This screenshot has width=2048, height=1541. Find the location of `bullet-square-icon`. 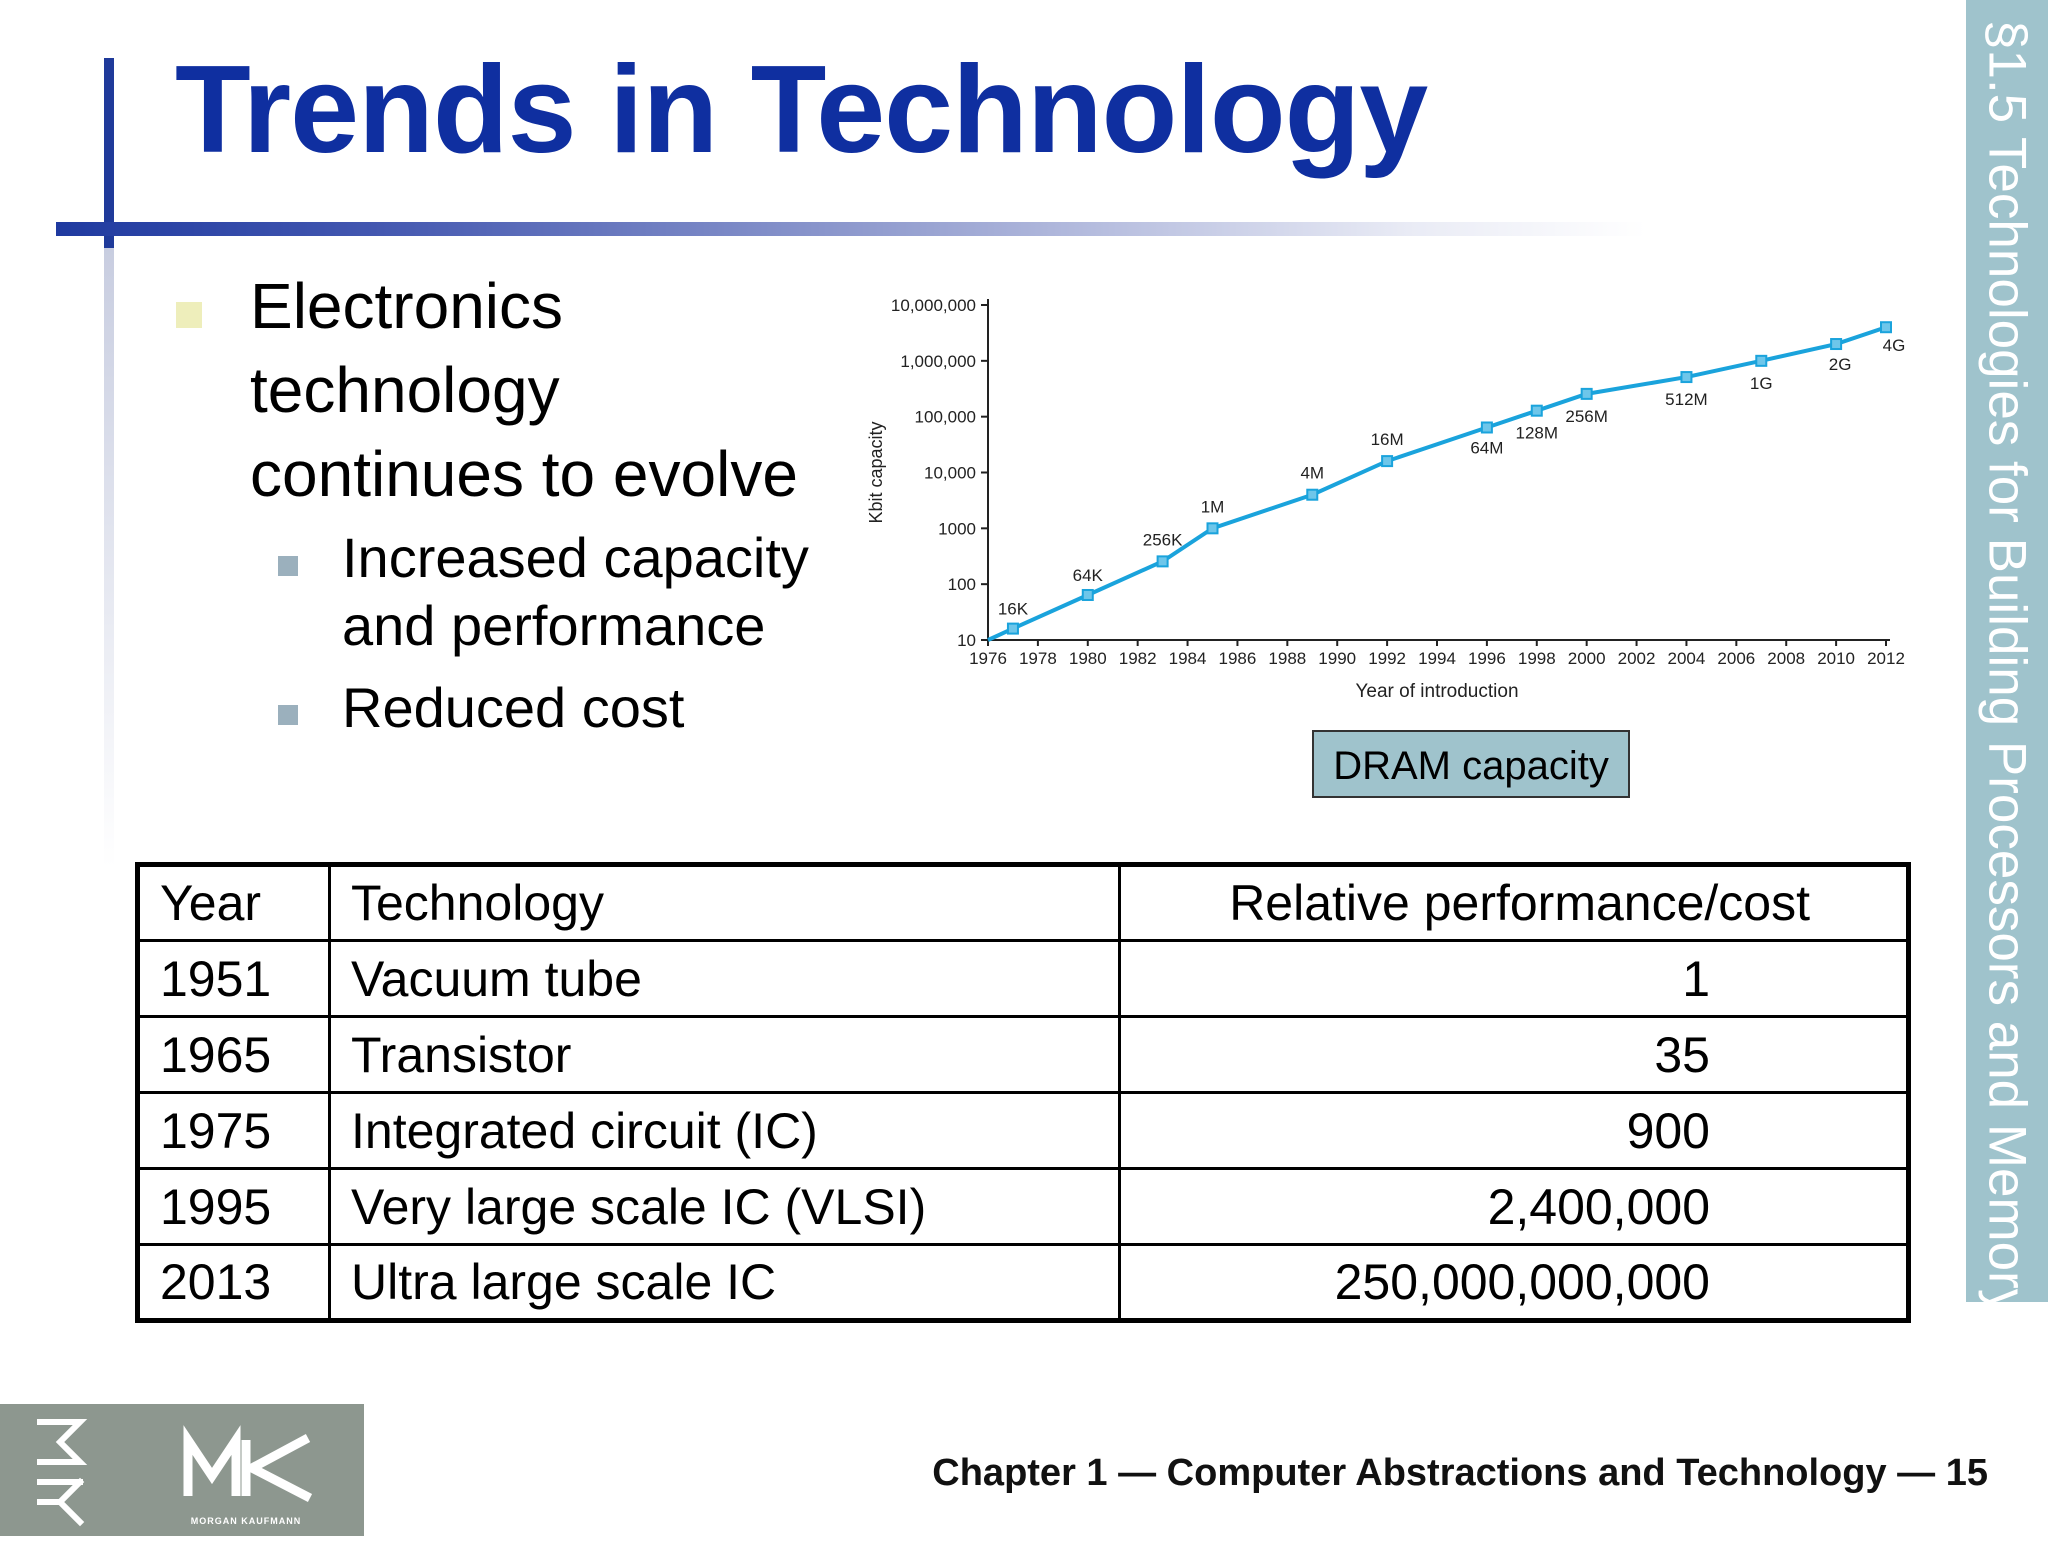

bullet-square-icon is located at coordinates (189, 315).